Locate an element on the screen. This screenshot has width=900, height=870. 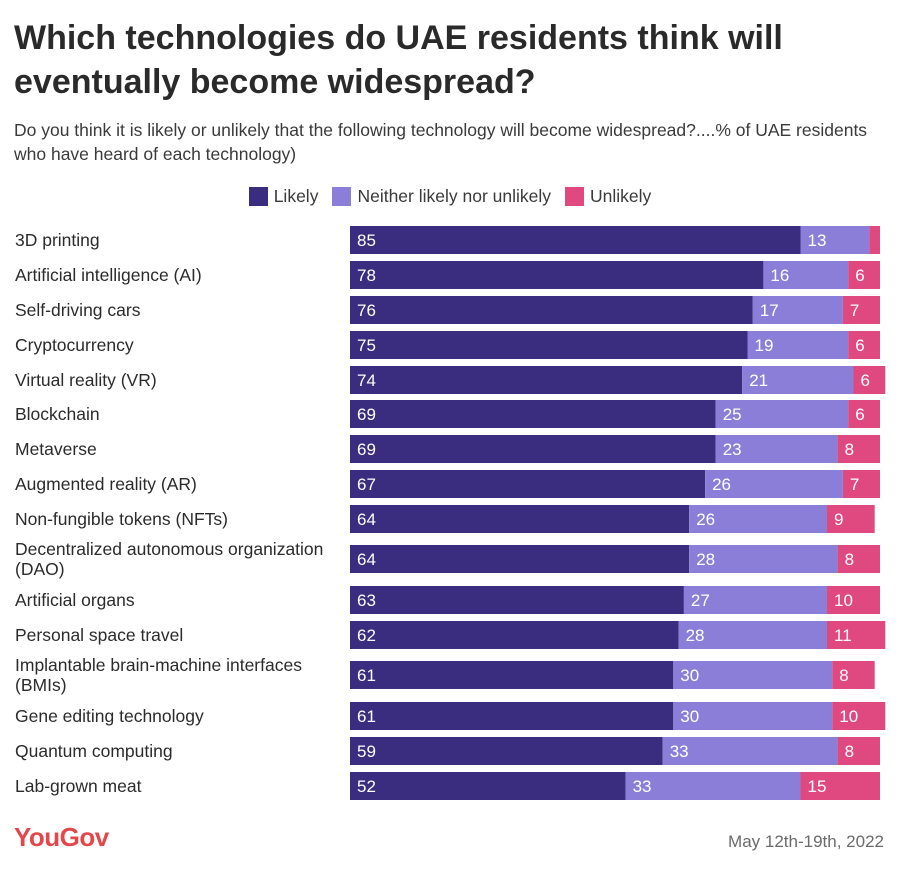
data-label: 52 is located at coordinates (366, 786).